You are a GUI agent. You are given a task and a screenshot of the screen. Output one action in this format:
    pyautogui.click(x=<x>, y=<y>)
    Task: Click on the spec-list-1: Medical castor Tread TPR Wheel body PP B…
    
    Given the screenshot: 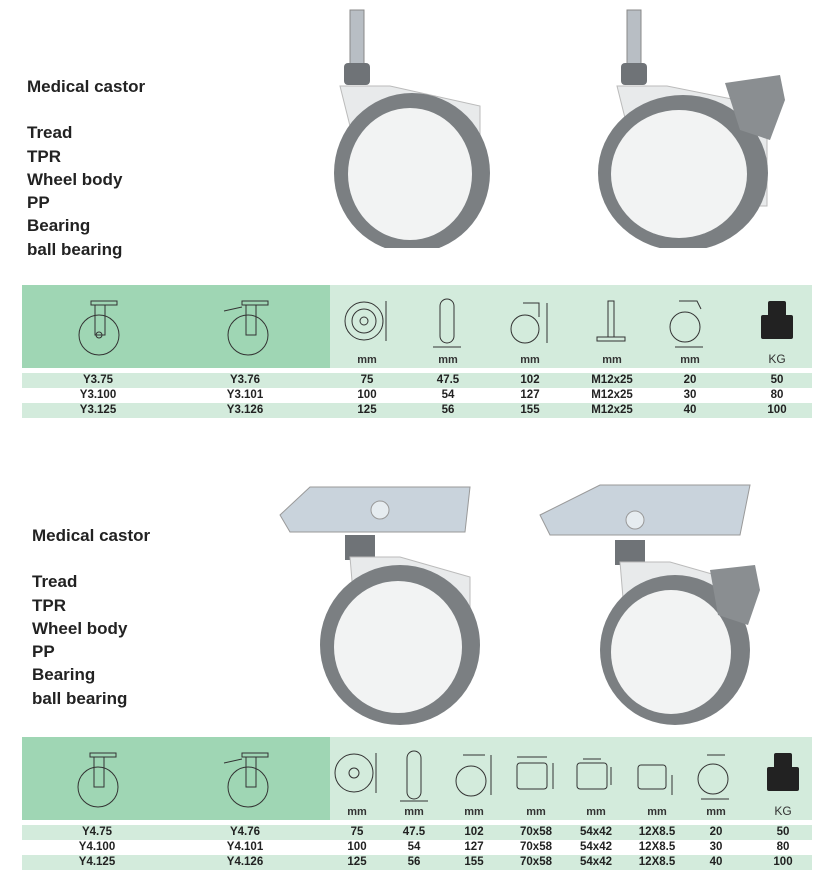 What is the action you would take?
    pyautogui.click(x=86, y=168)
    